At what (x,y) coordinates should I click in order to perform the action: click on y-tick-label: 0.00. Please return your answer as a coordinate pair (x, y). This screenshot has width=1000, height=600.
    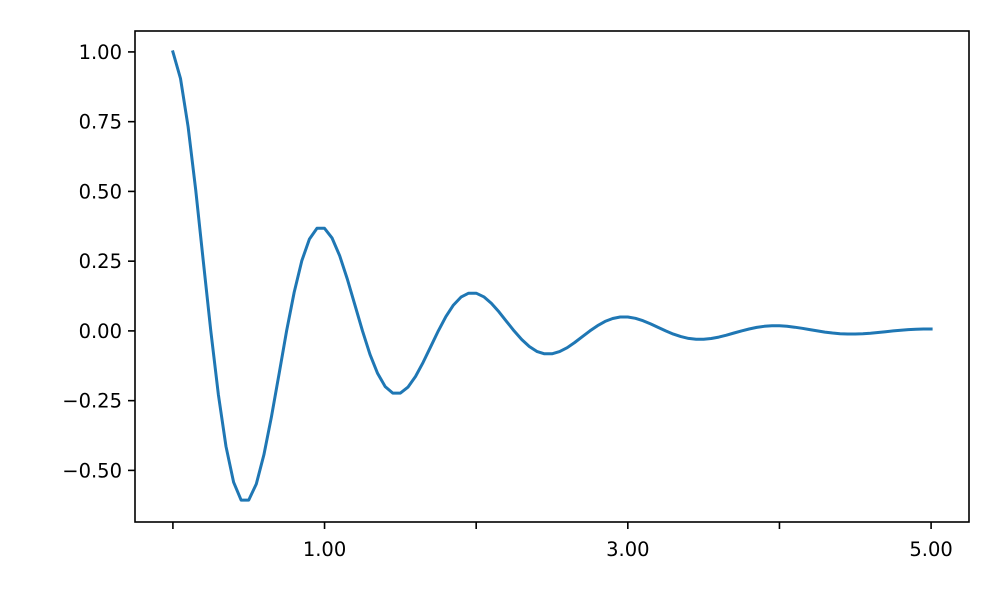
    Looking at the image, I should click on (100, 331).